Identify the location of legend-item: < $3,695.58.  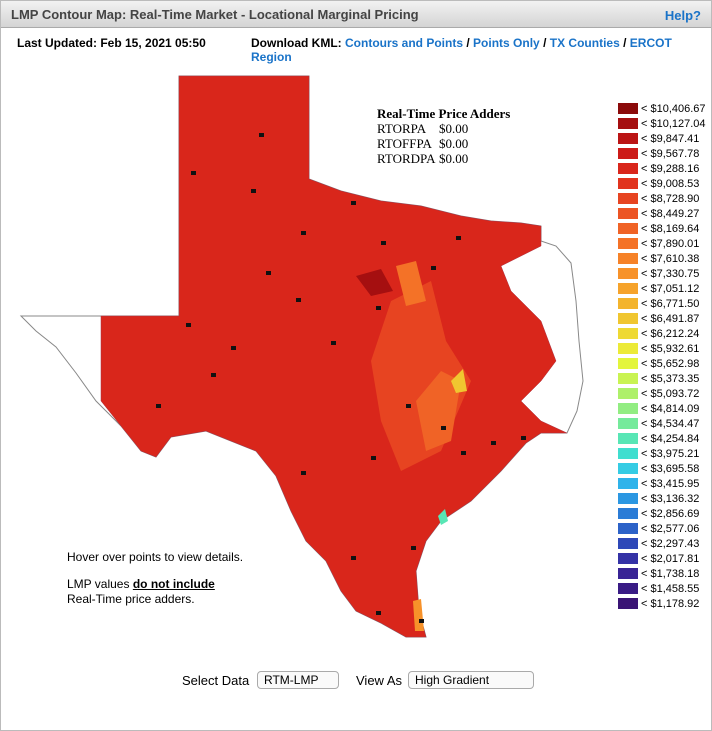
(662, 468).